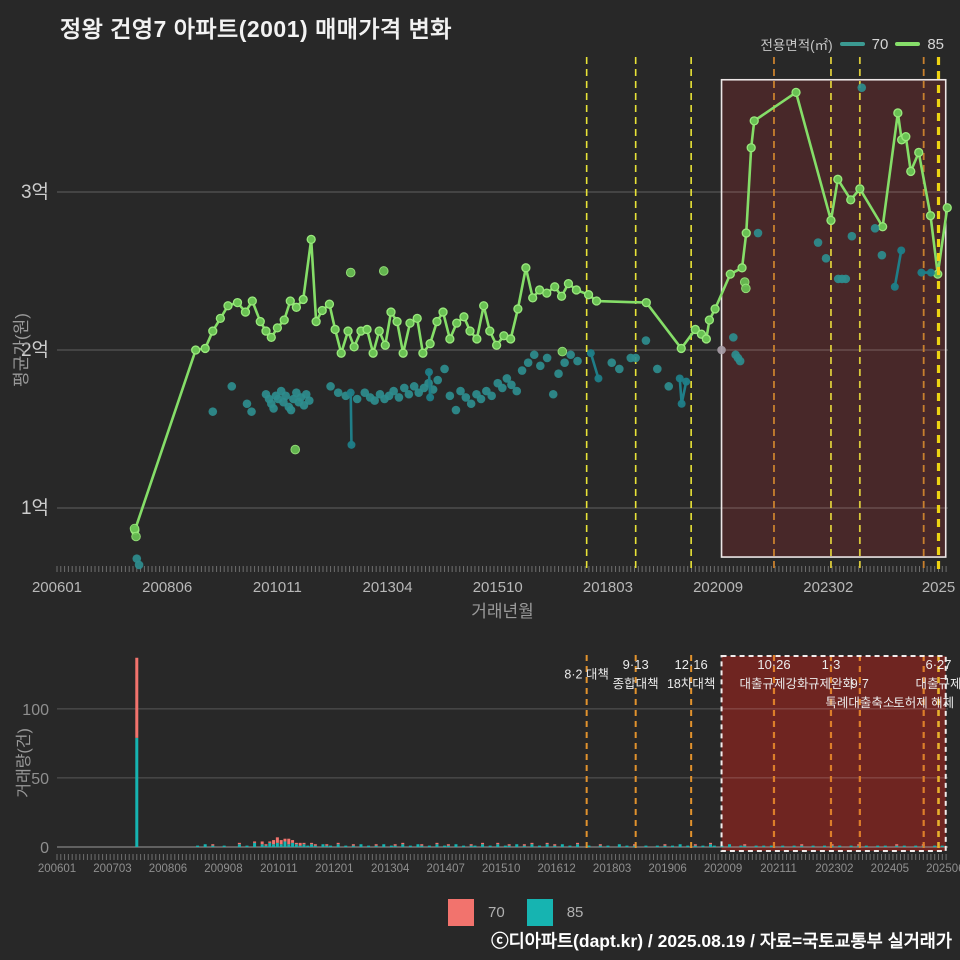 The width and height of the screenshot is (960, 960). Describe the element at coordinates (938, 664) in the screenshot. I see `policy-annotation: 6·27` at that location.